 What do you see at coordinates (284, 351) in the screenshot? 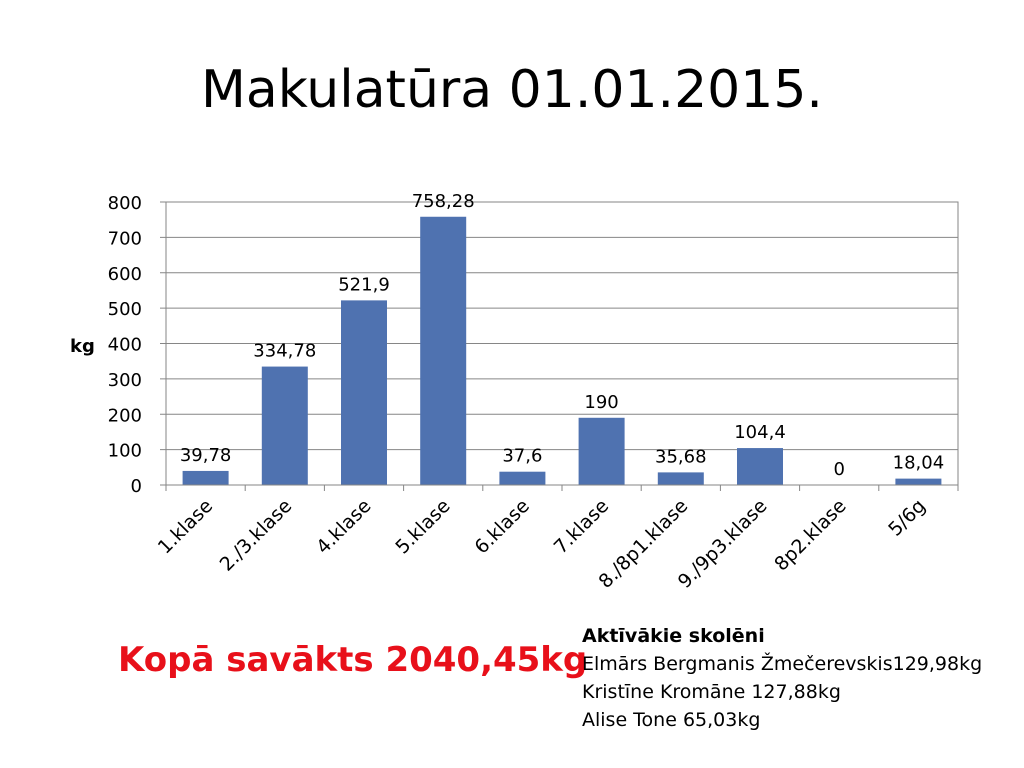
I see `data-label: 334,78` at bounding box center [284, 351].